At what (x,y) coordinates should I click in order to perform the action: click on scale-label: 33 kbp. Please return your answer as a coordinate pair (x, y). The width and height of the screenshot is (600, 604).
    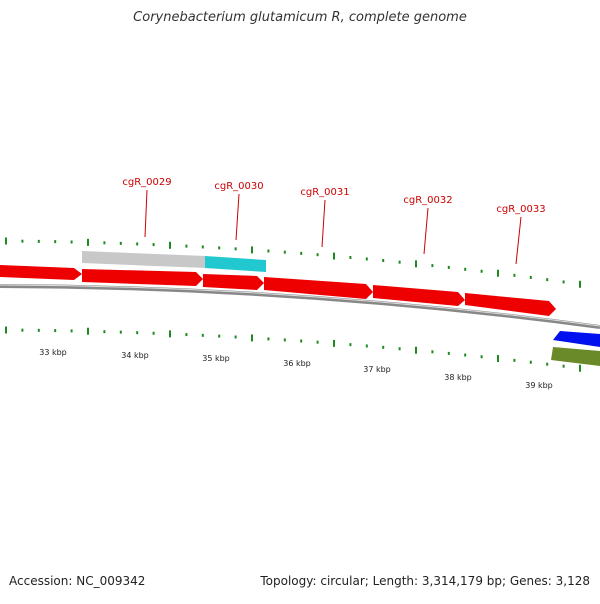
    Looking at the image, I should click on (53, 352).